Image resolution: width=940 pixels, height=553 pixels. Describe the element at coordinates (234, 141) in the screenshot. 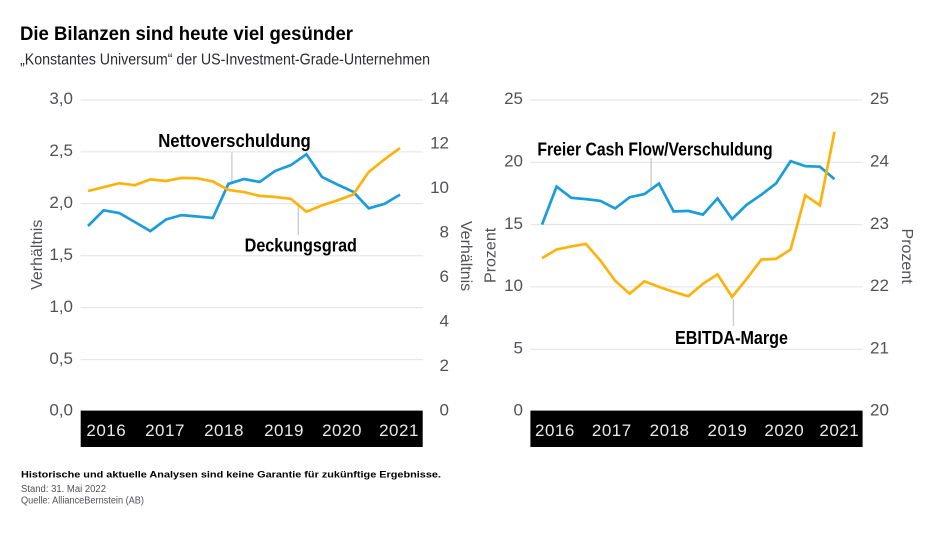

I see `svg-text: Nettoverschuldung` at that location.